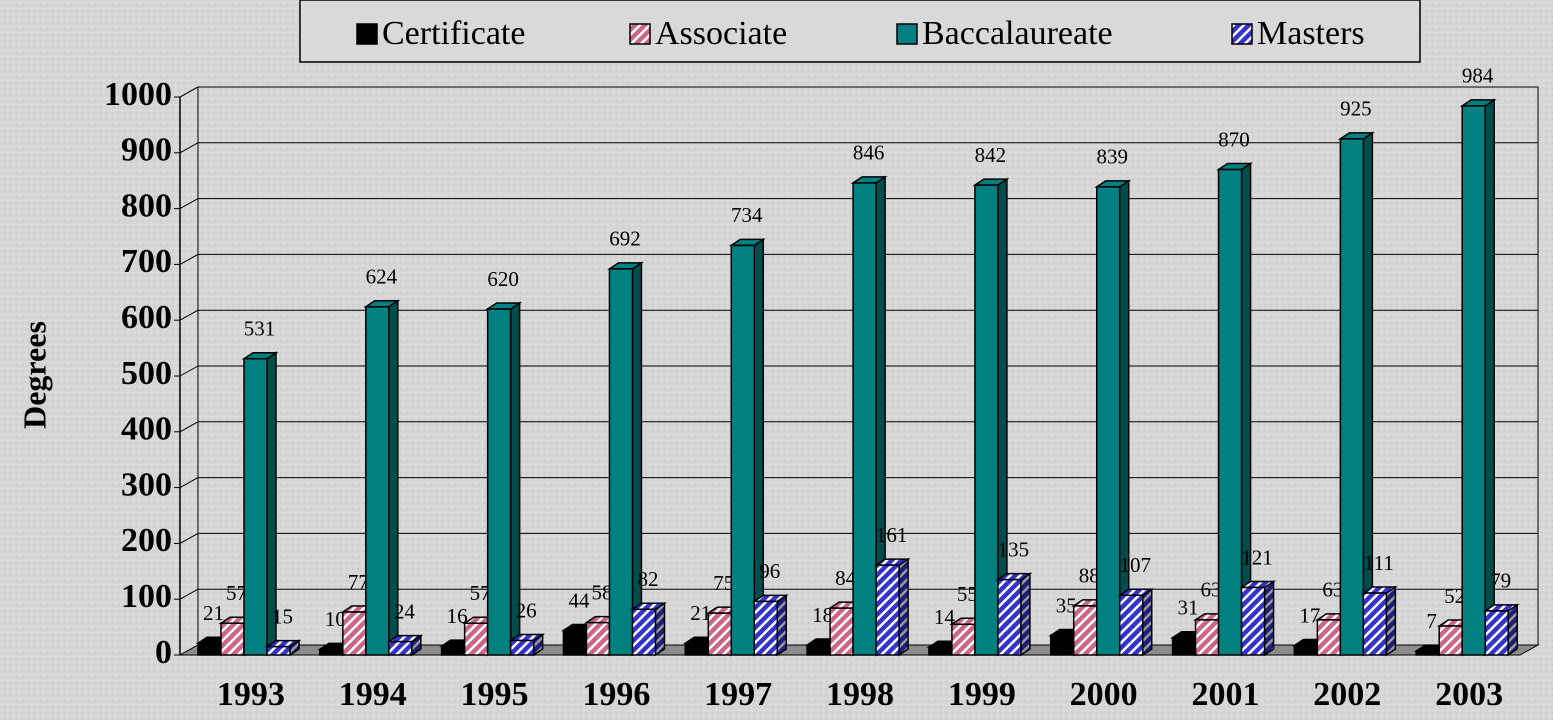 Image resolution: width=1553 pixels, height=720 pixels. I want to click on y-tick-label: 1000, so click(138, 94).